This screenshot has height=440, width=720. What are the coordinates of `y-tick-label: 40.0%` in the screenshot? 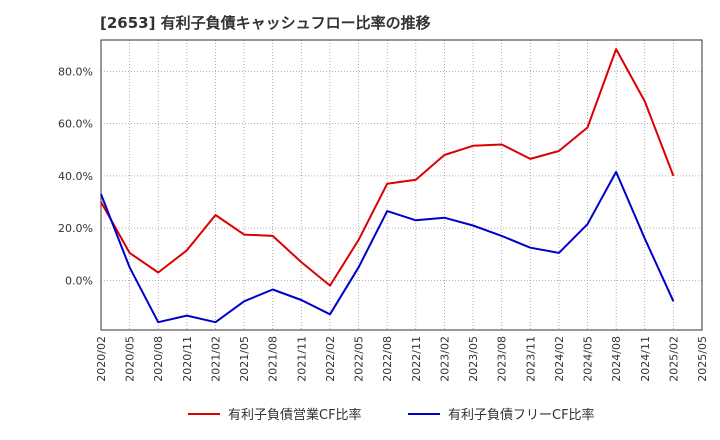 It's located at (75, 176).